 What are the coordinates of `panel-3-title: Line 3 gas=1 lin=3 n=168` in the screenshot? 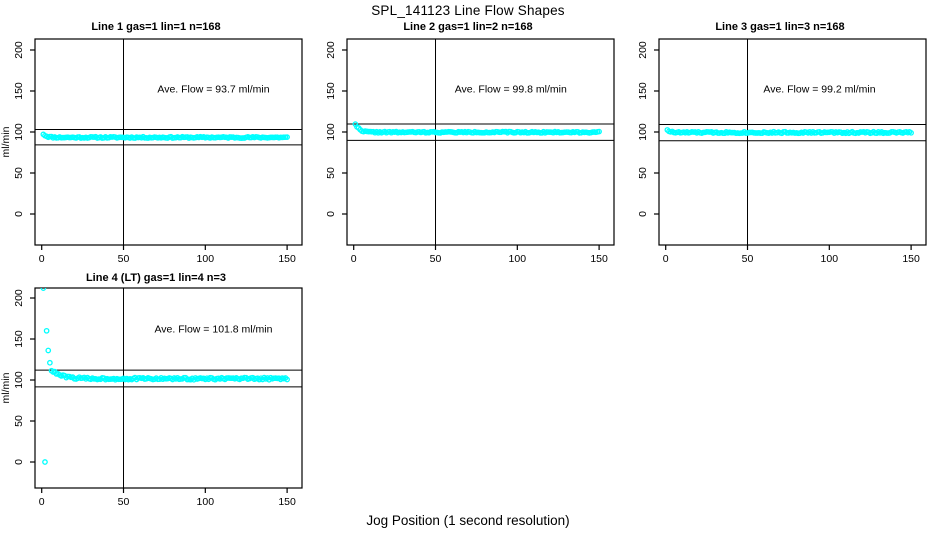 It's located at (780, 27).